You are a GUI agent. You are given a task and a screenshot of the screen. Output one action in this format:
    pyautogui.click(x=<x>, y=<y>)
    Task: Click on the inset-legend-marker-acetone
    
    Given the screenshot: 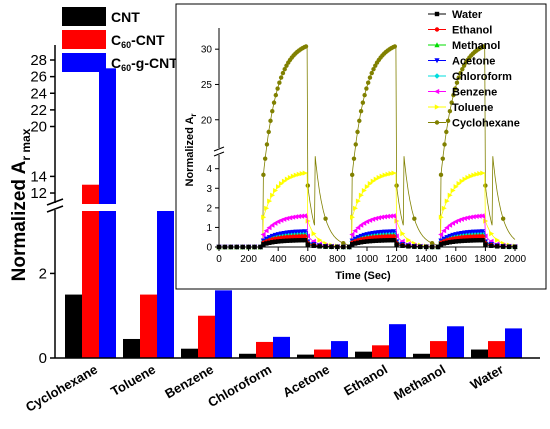 What is the action you would take?
    pyautogui.click(x=437, y=61)
    